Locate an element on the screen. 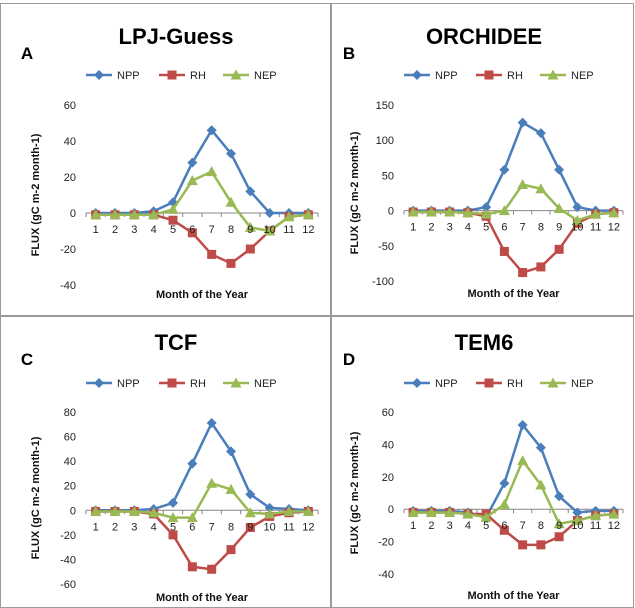  y-tick-label: 20 is located at coordinates (70, 487).